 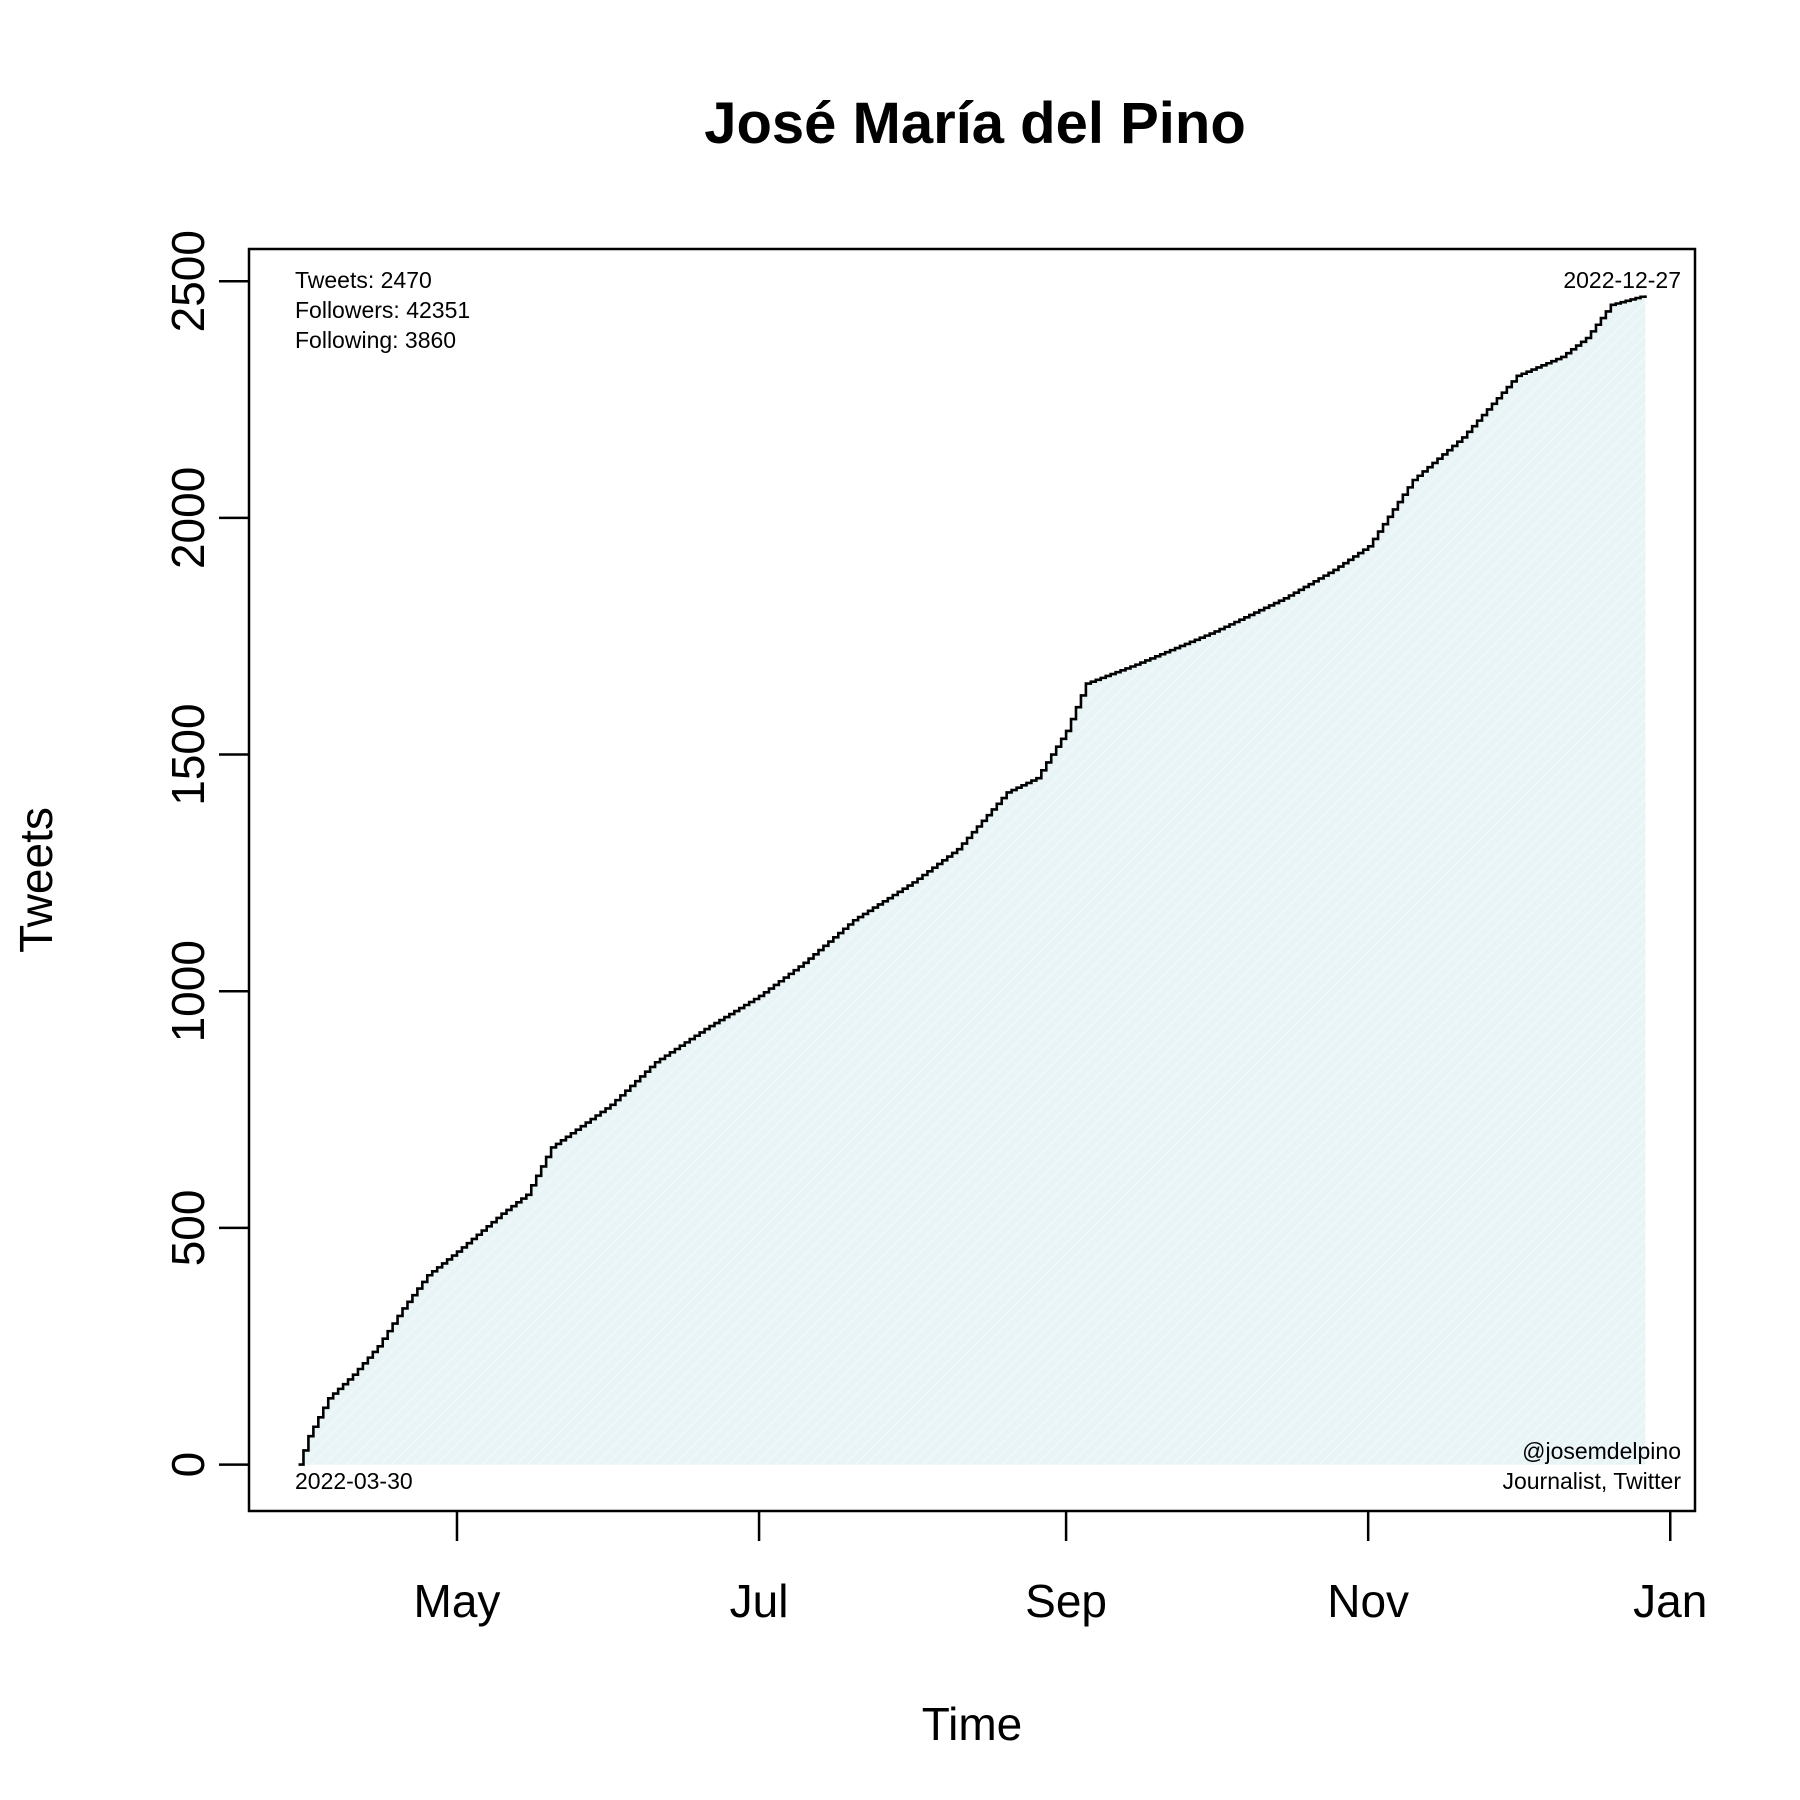 What do you see at coordinates (1601, 1451) in the screenshot?
I see `handle-label: @josemdelpino` at bounding box center [1601, 1451].